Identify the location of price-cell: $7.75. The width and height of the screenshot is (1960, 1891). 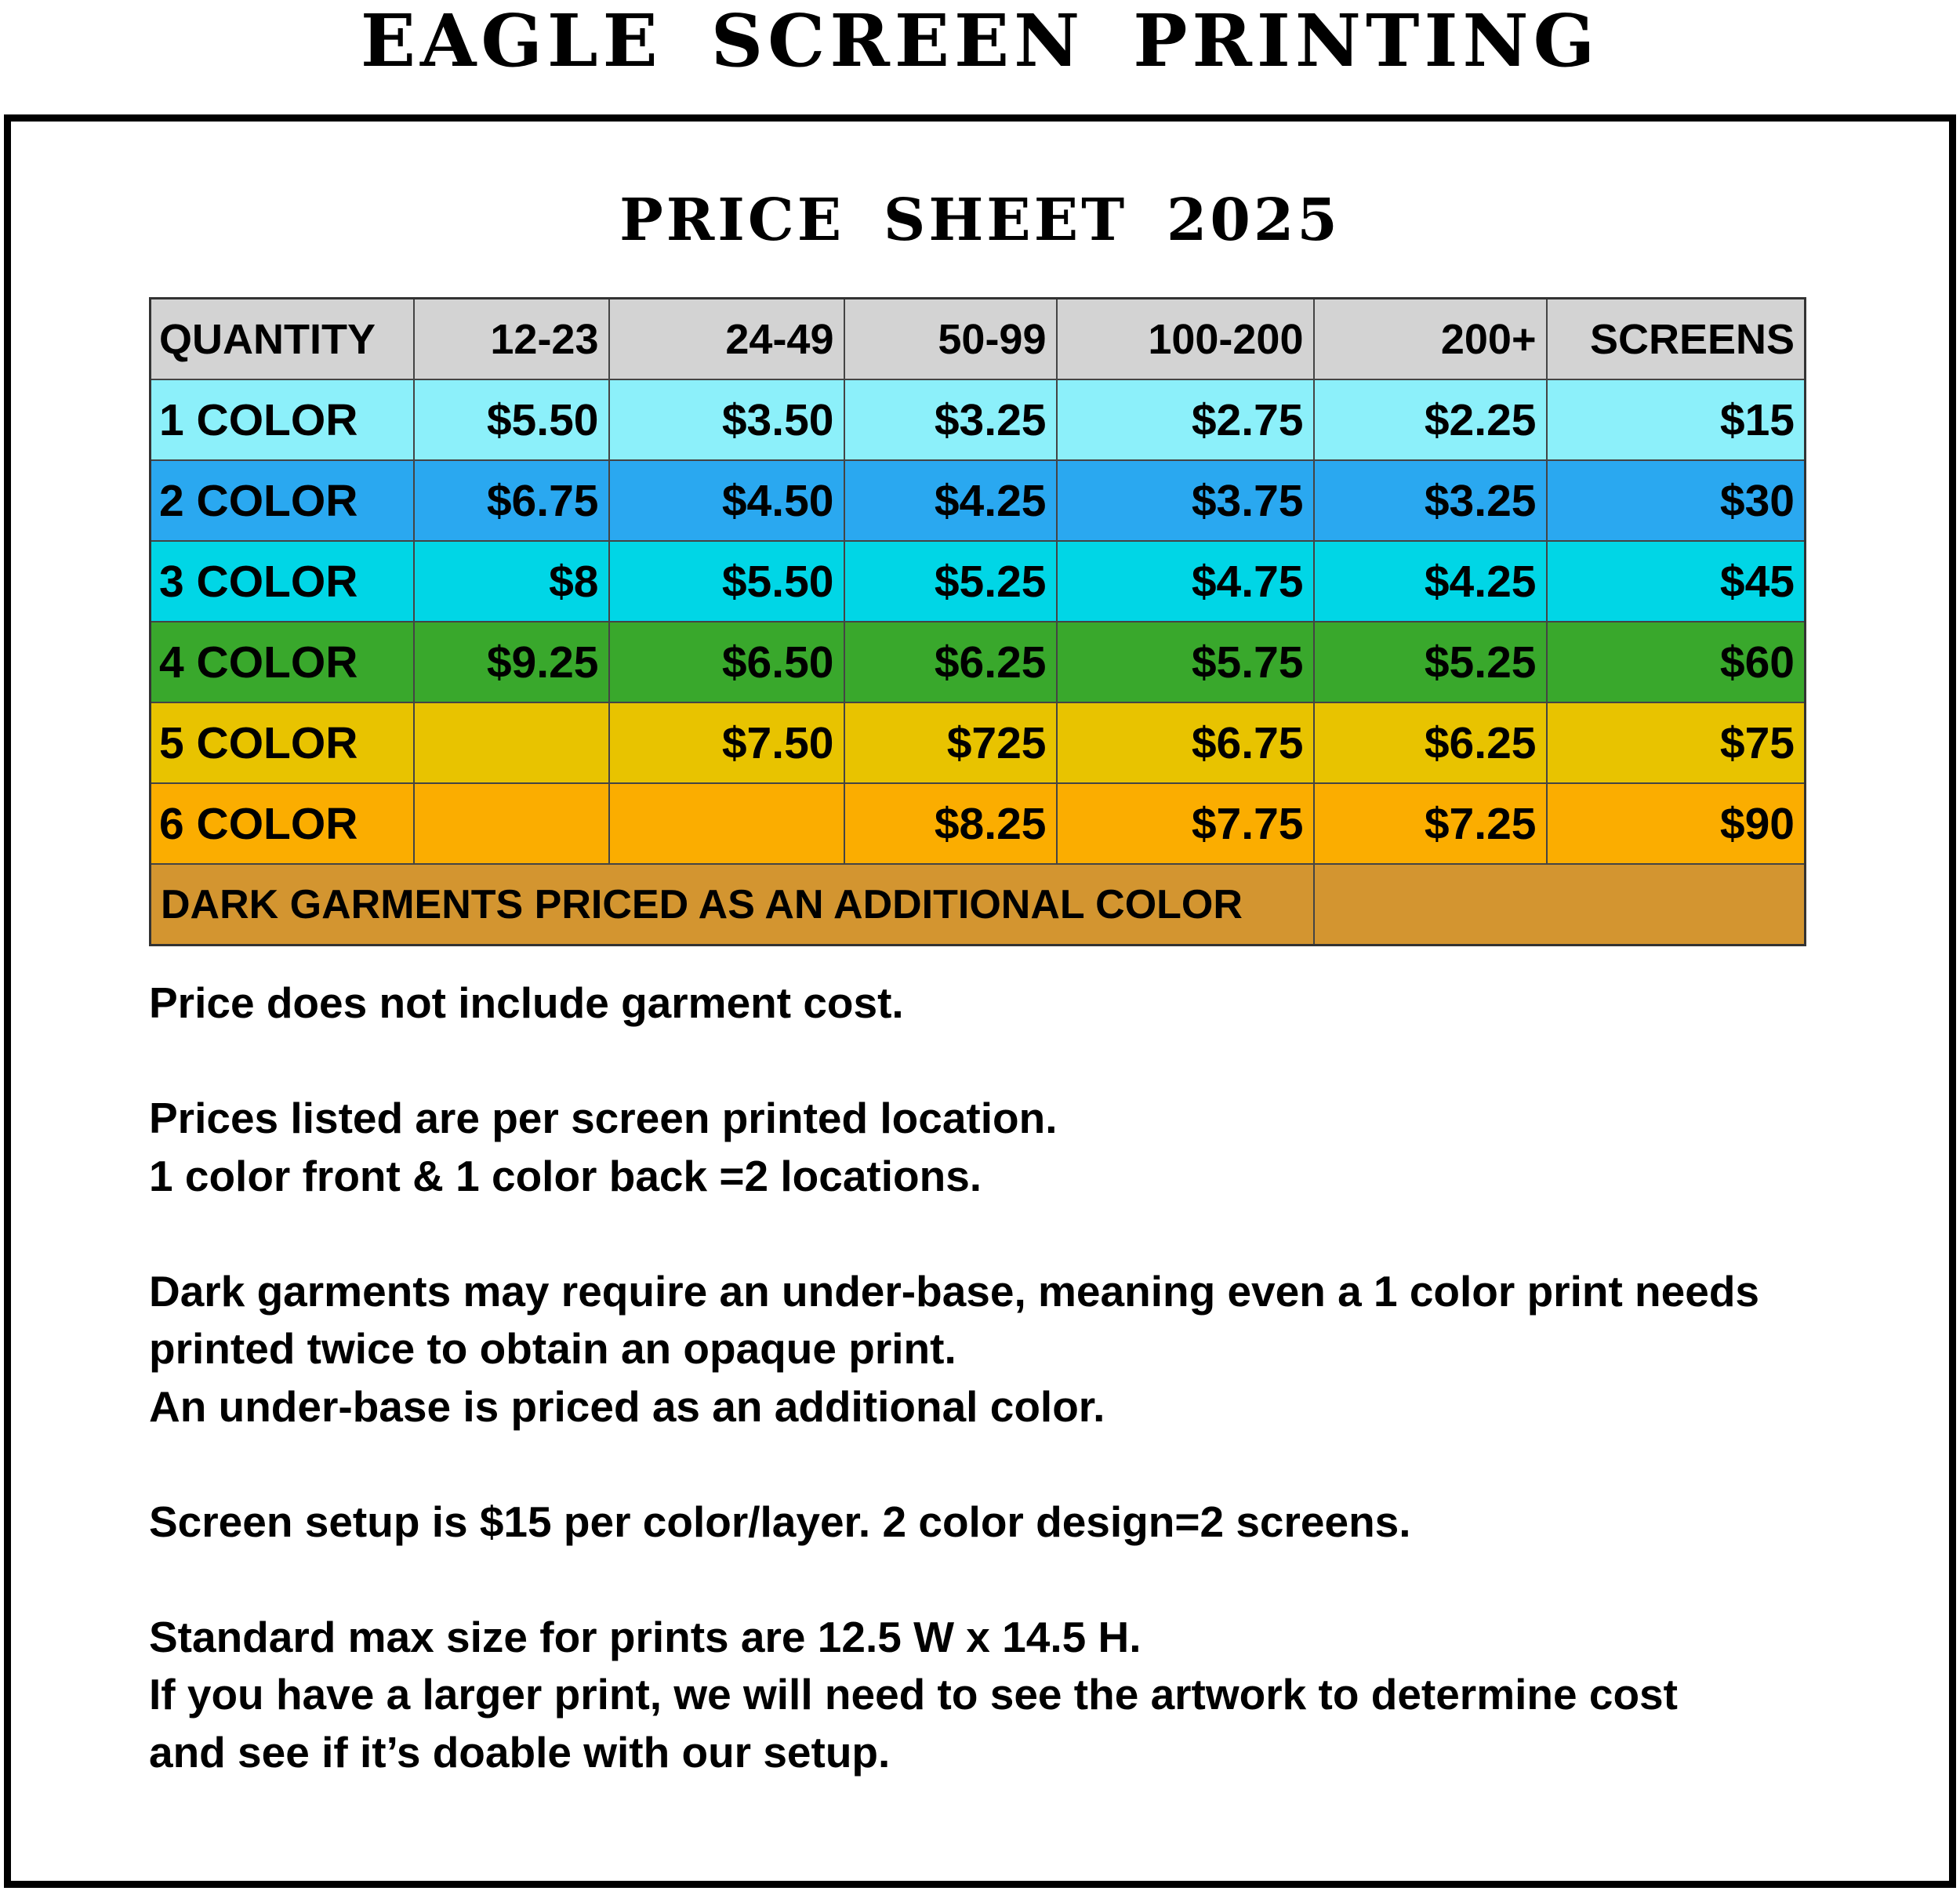
(1185, 823).